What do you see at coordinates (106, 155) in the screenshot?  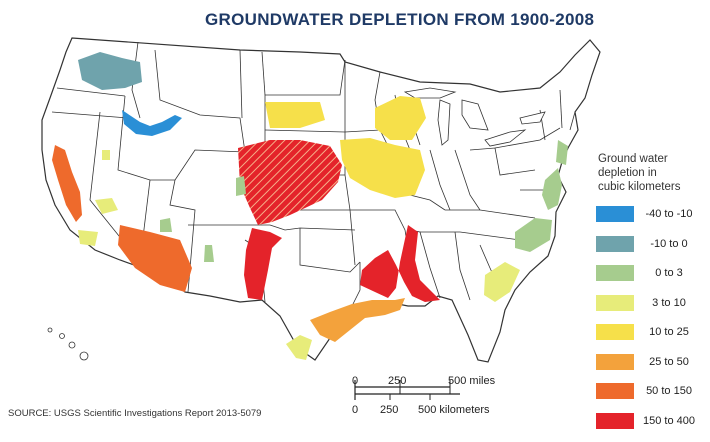 I see `region-idaho-small` at bounding box center [106, 155].